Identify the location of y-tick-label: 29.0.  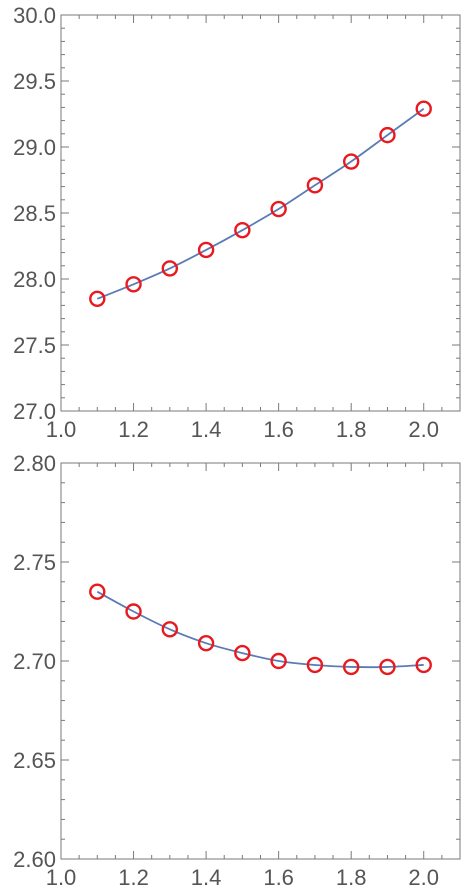
(34, 147).